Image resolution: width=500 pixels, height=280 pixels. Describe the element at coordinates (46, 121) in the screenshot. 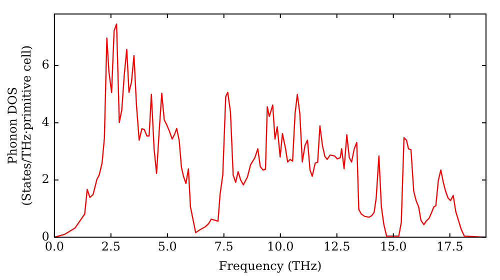

I see `y-tick-label: 4` at that location.